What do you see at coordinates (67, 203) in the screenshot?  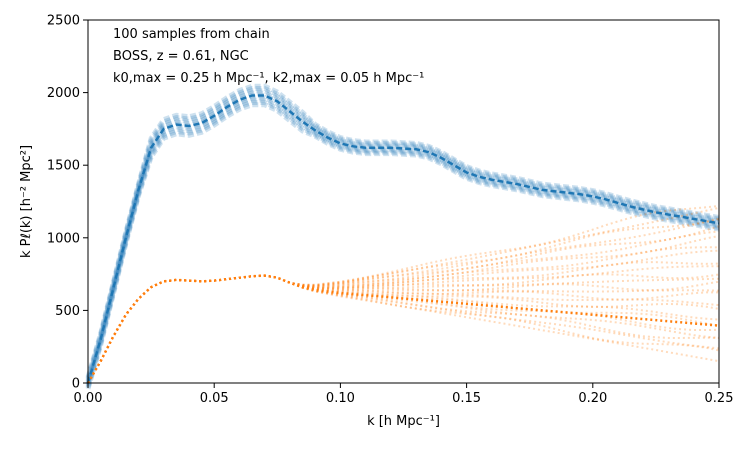 I see `y-axis-ticks: 0 500 1000 1500 2000 2500` at bounding box center [67, 203].